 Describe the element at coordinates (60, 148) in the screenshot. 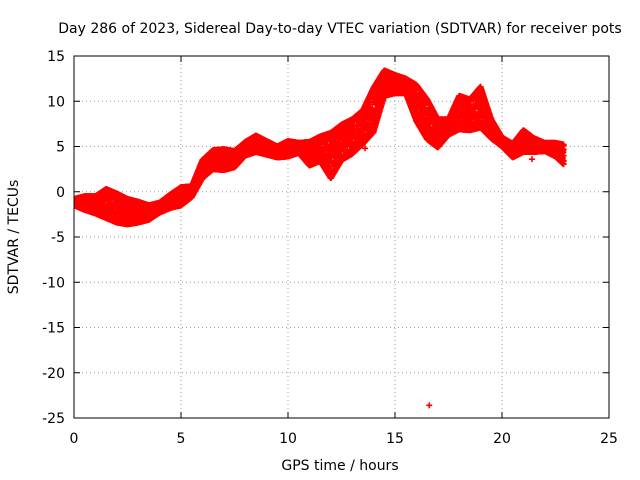

I see `y-tick-label: 5` at that location.